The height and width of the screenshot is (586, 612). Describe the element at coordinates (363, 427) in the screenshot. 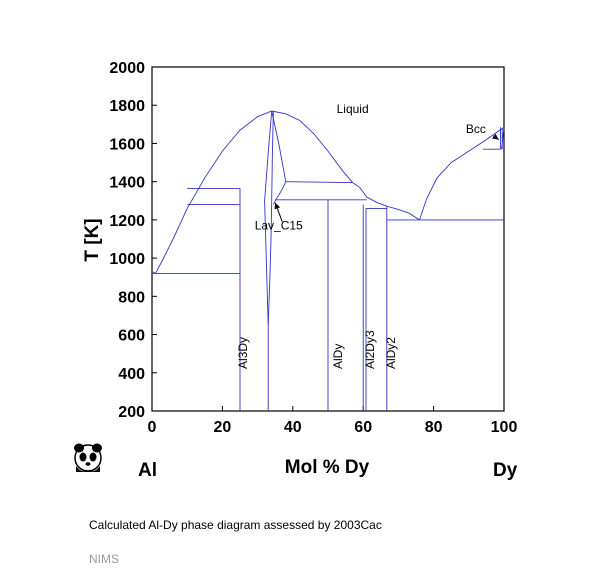

I see `x-tick-label: 60` at that location.